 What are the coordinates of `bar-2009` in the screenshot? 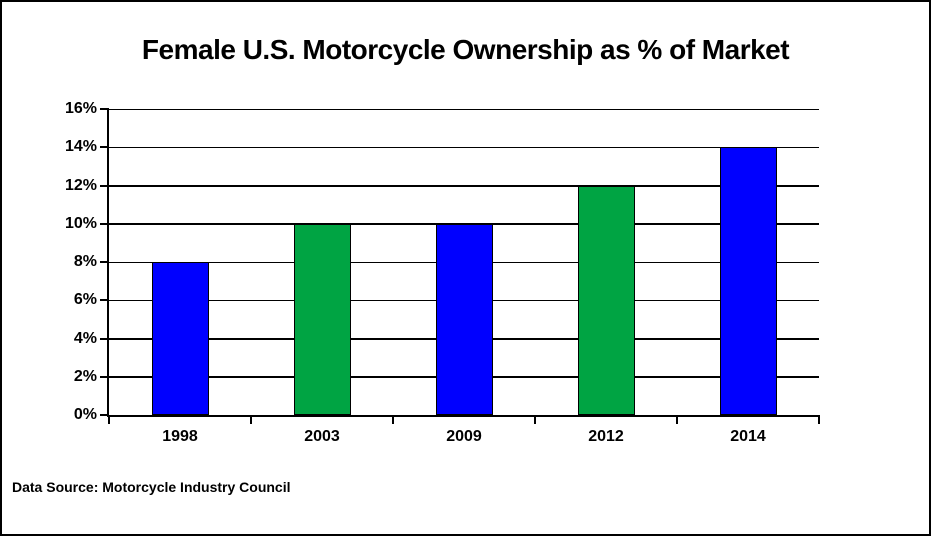 It's located at (464, 319).